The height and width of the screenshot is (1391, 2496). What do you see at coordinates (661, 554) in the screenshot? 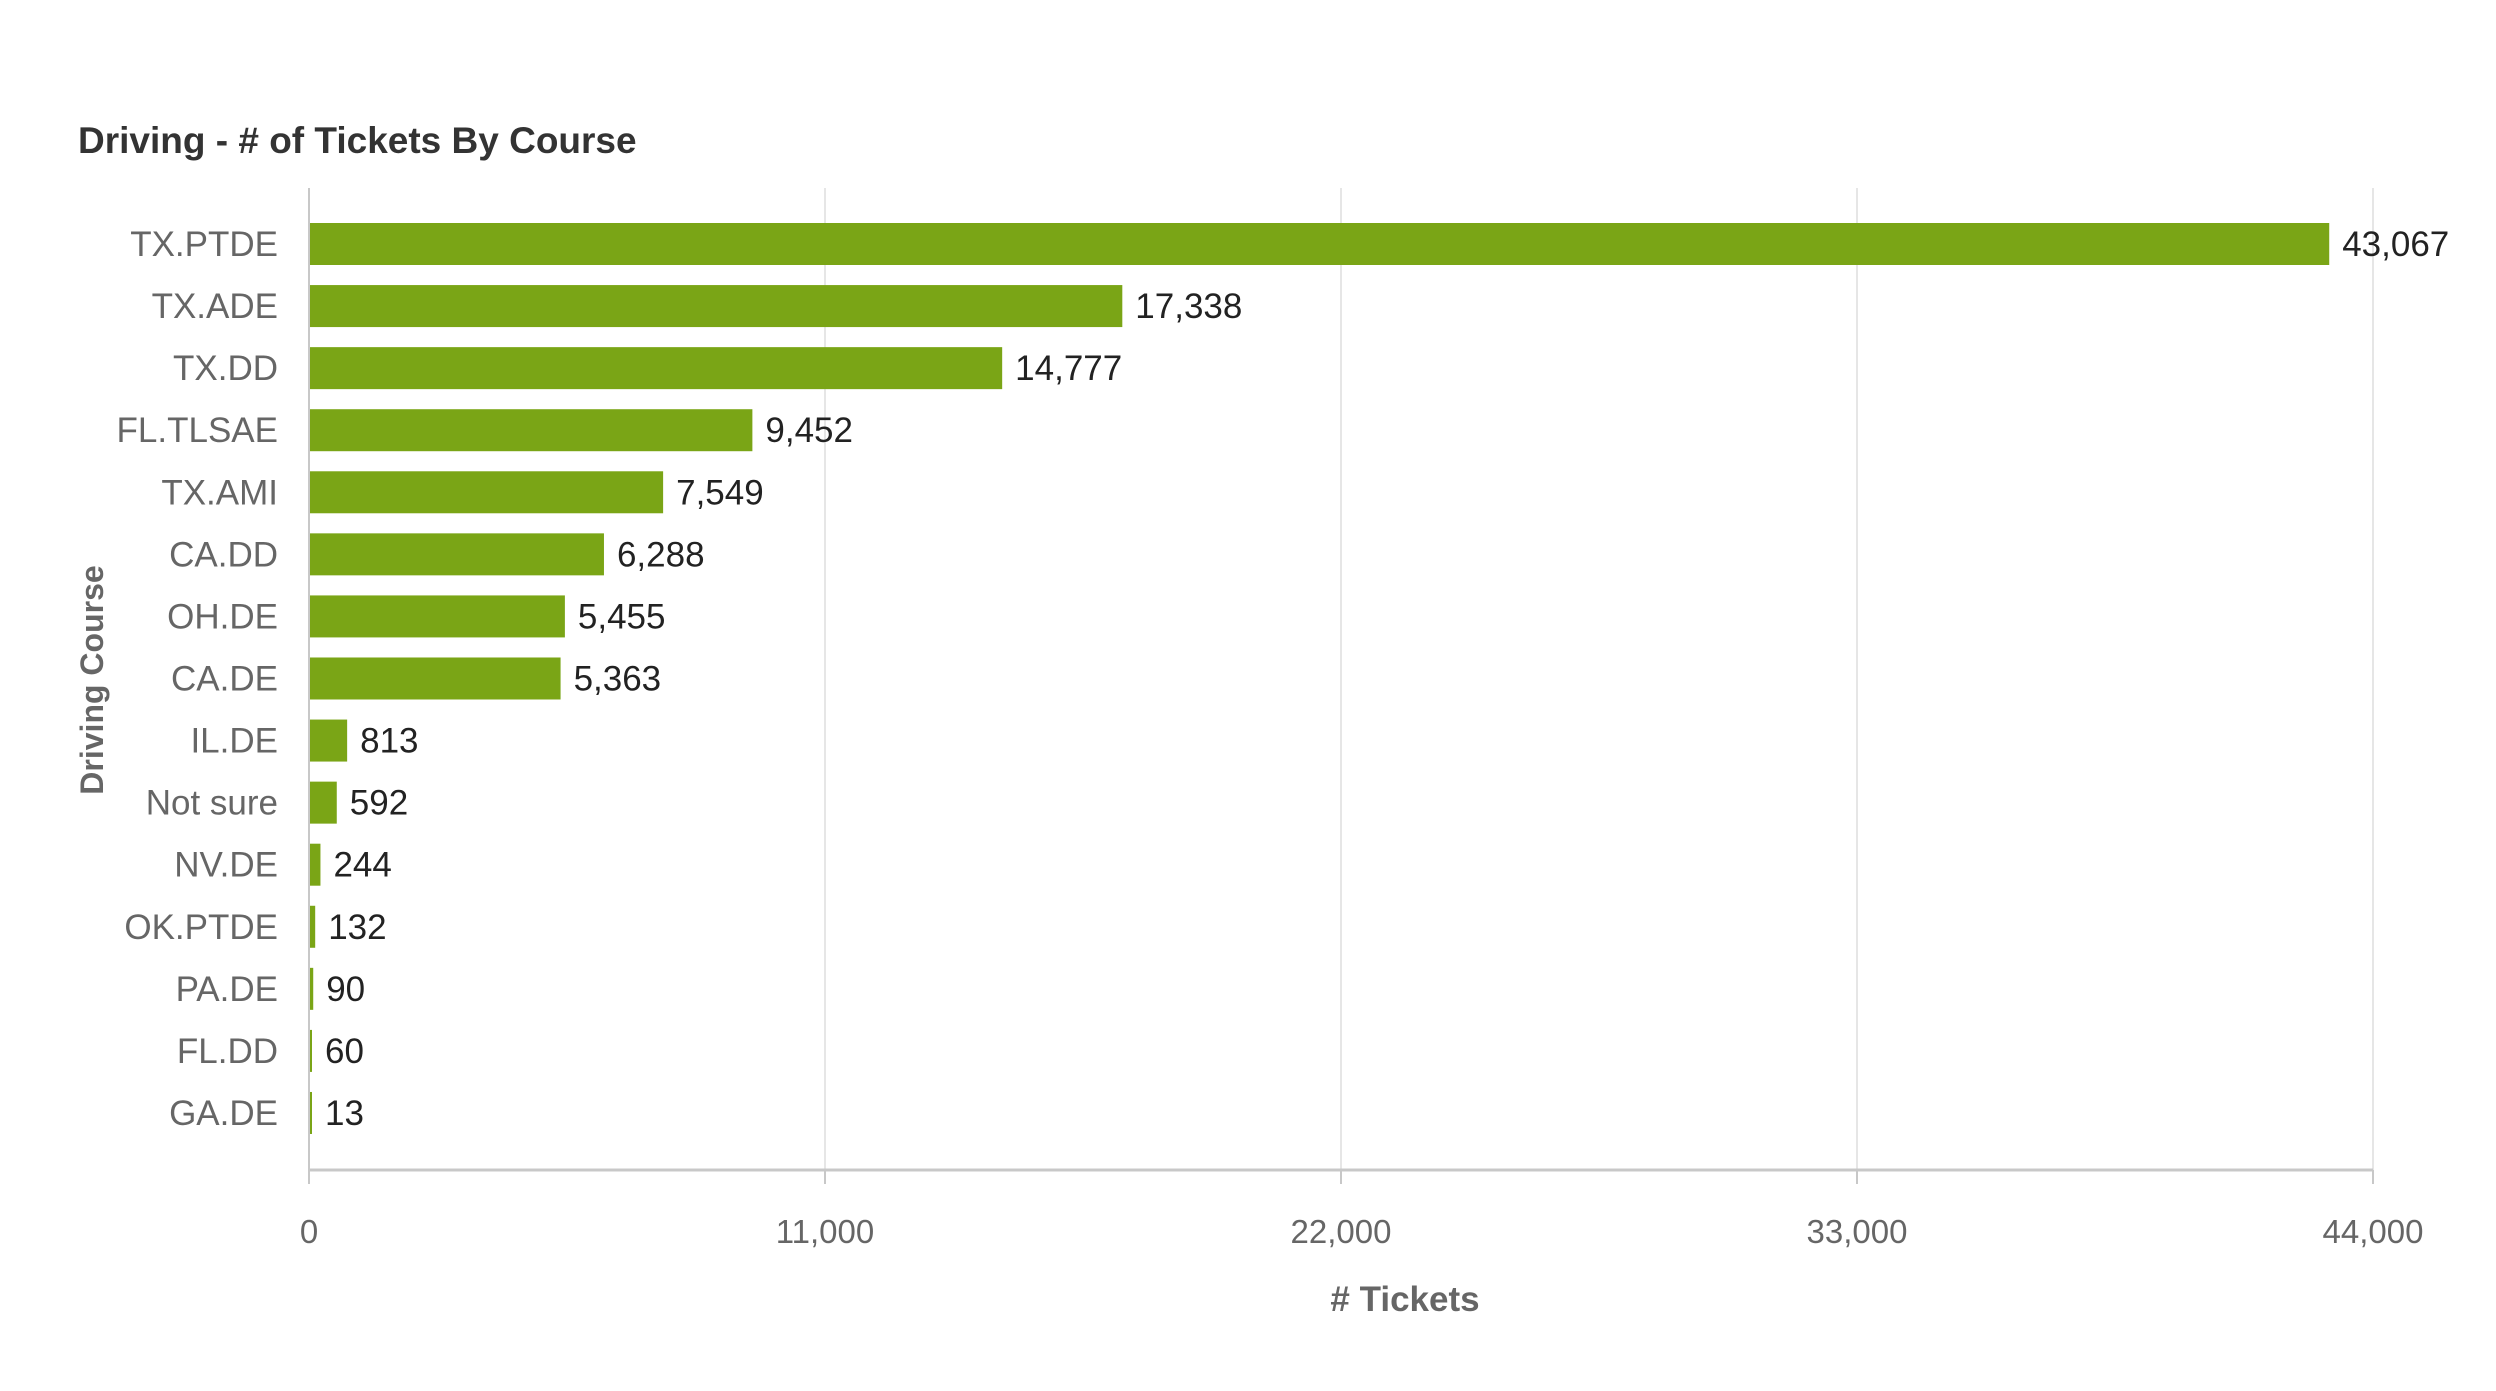
I see `value-label: 6,288` at bounding box center [661, 554].